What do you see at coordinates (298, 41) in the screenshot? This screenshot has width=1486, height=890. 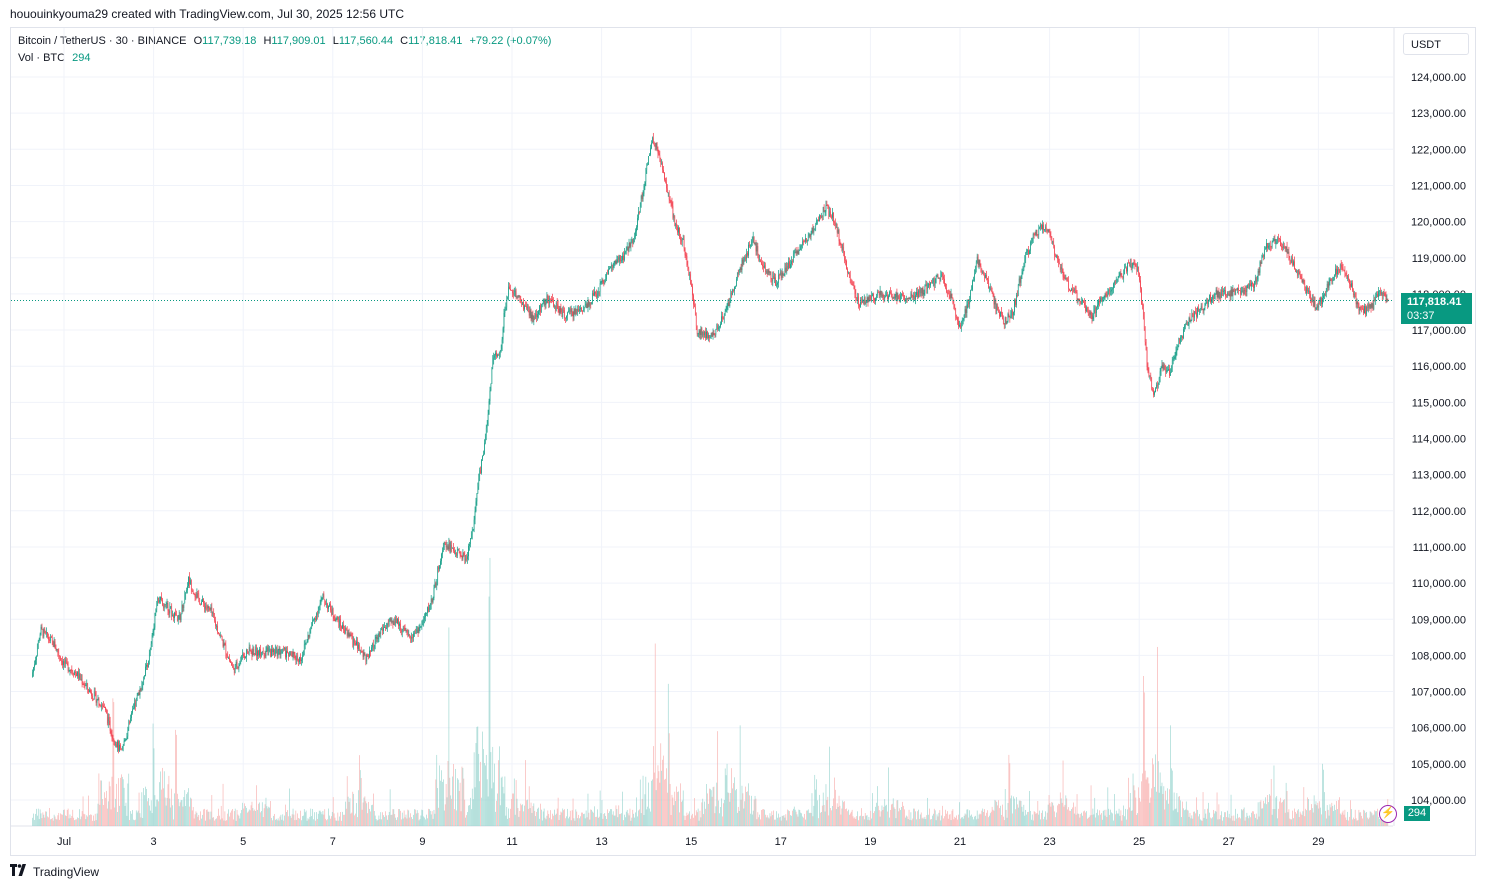 I see `high-value: 117,909.01` at bounding box center [298, 41].